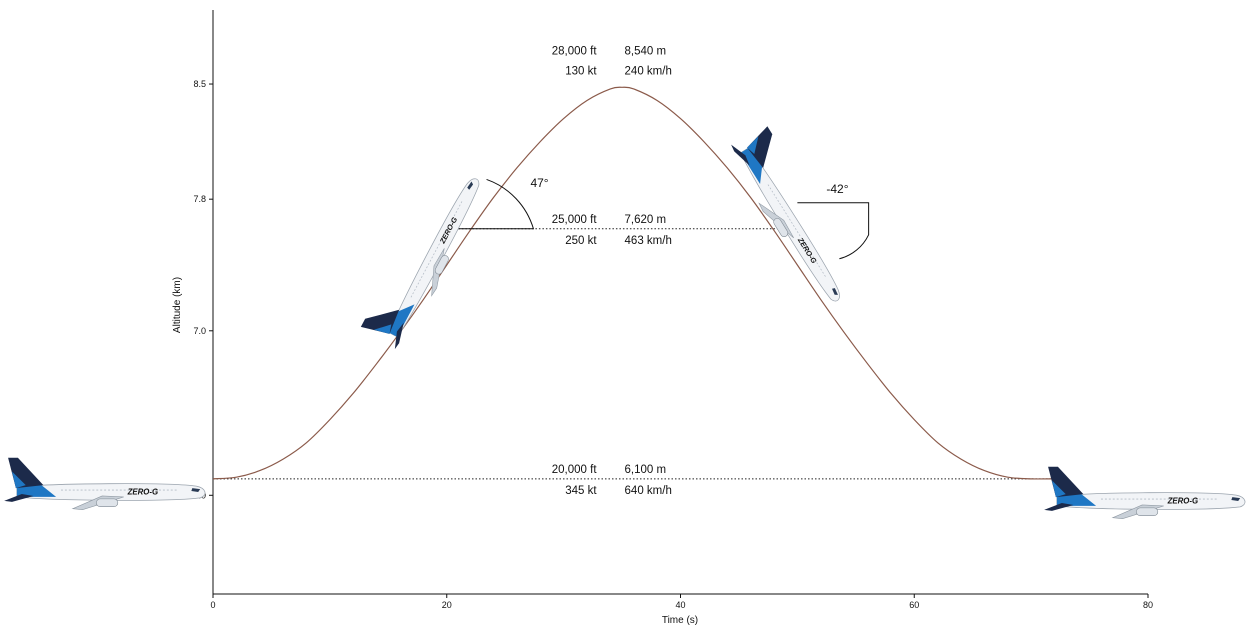  Describe the element at coordinates (177, 305) in the screenshot. I see `y-axis-title: Altitude (km)` at that location.